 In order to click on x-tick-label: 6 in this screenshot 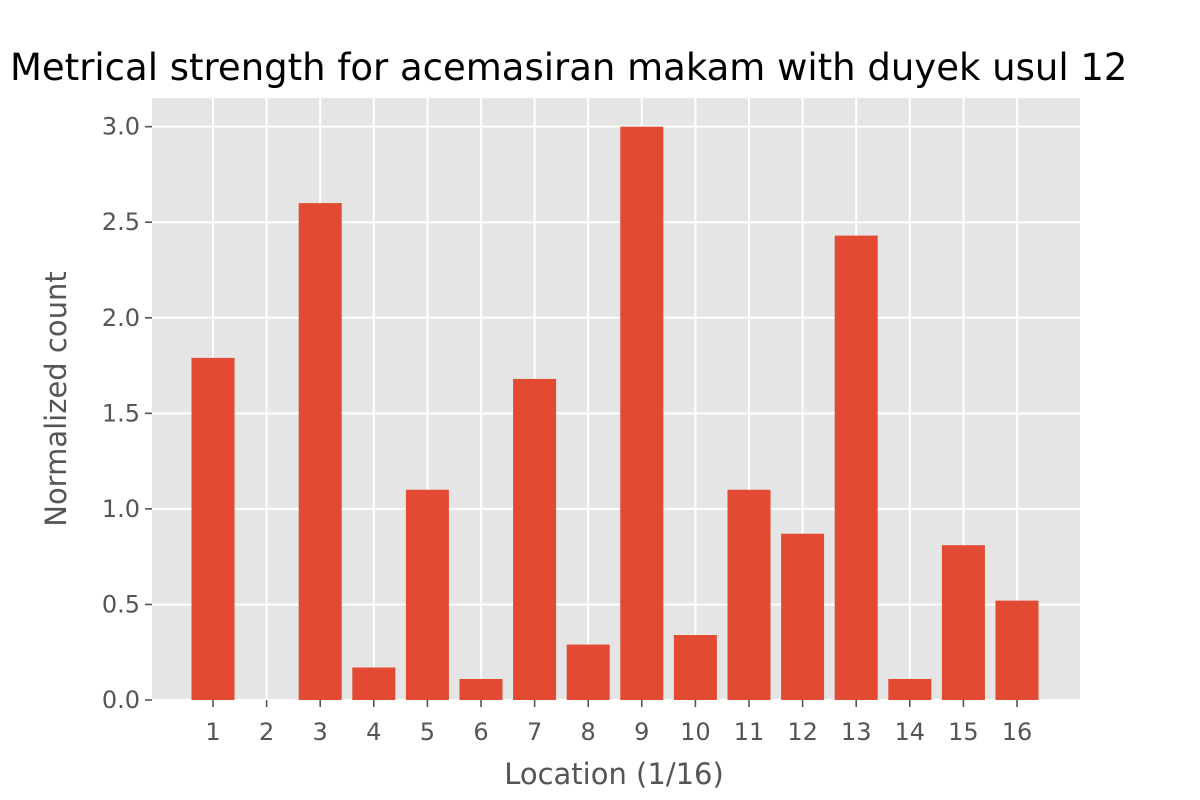, I will do `click(480, 732)`.